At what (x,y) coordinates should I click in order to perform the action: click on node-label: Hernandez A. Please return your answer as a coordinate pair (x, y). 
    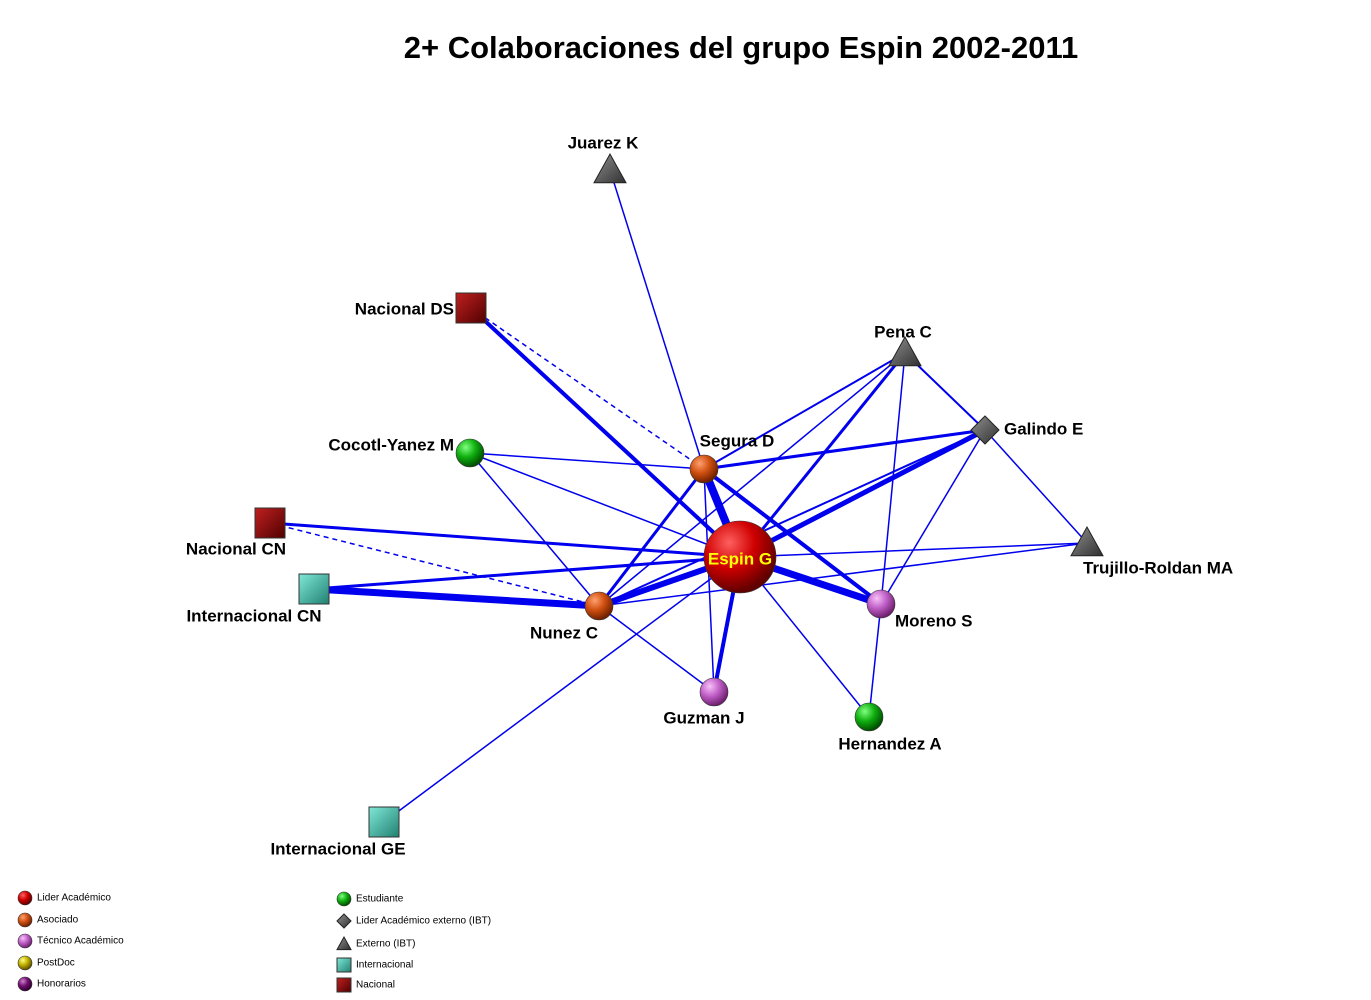
    Looking at the image, I should click on (889, 743).